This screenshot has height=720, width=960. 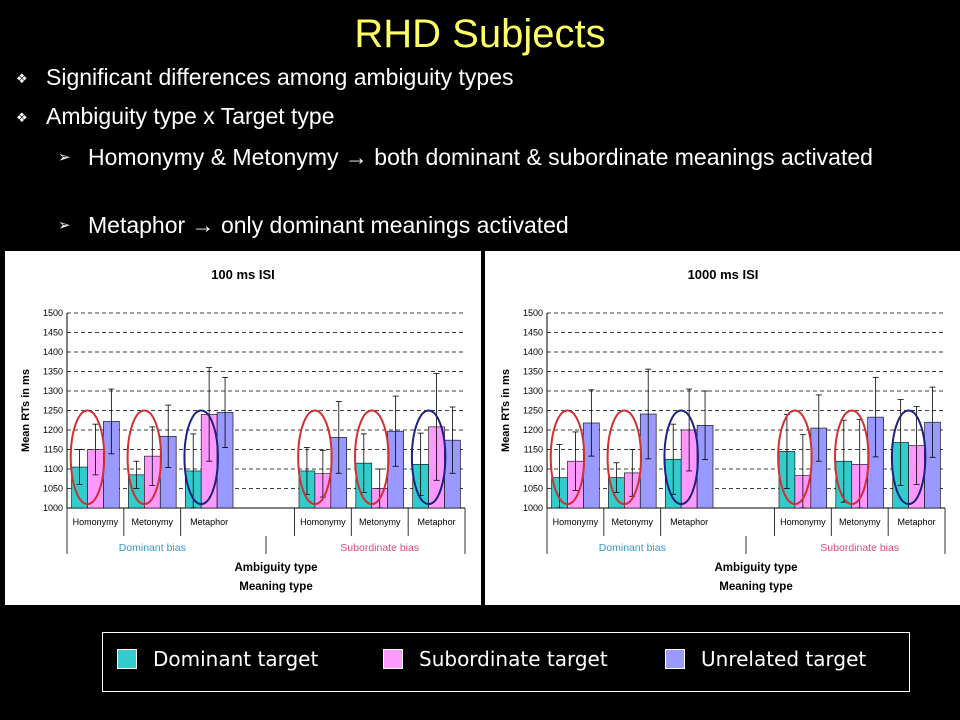 What do you see at coordinates (190, 116) in the screenshot?
I see `bullet-text: Ambiguity type x Target type` at bounding box center [190, 116].